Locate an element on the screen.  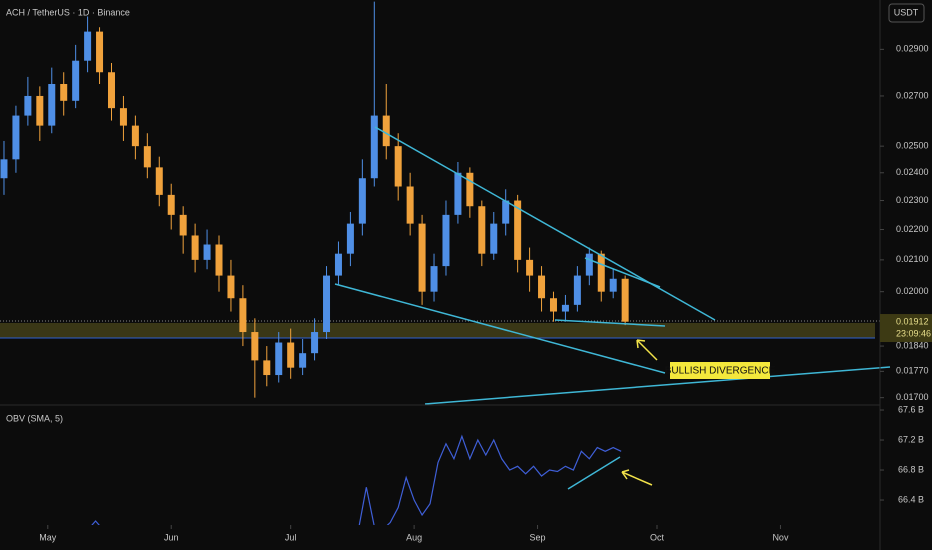
x-tick-label: Nov is located at coordinates (780, 537).